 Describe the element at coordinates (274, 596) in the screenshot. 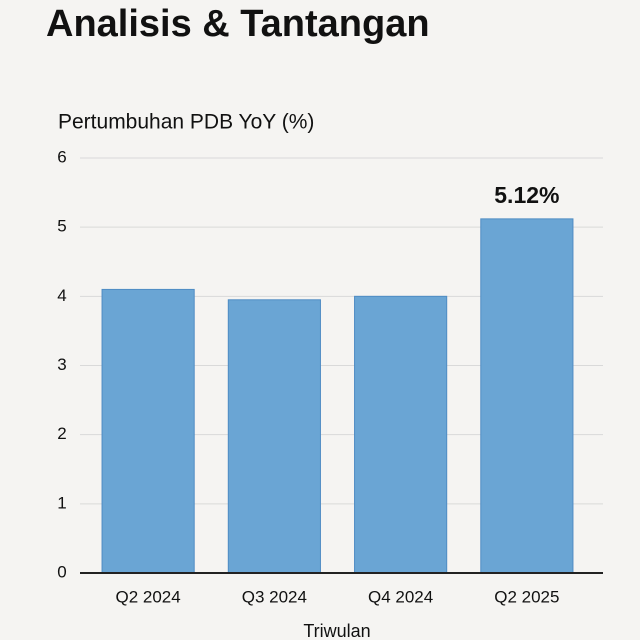

I see `x-tick-label: Q3 2024` at that location.